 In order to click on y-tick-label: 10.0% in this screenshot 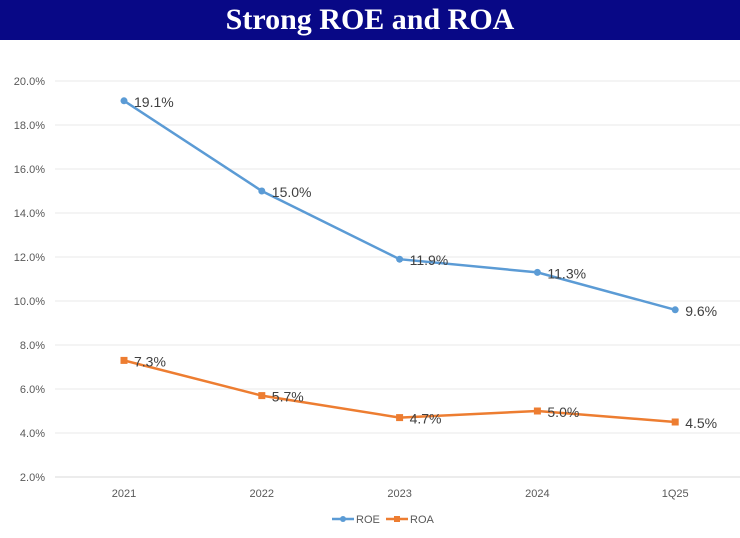, I will do `click(29, 302)`.